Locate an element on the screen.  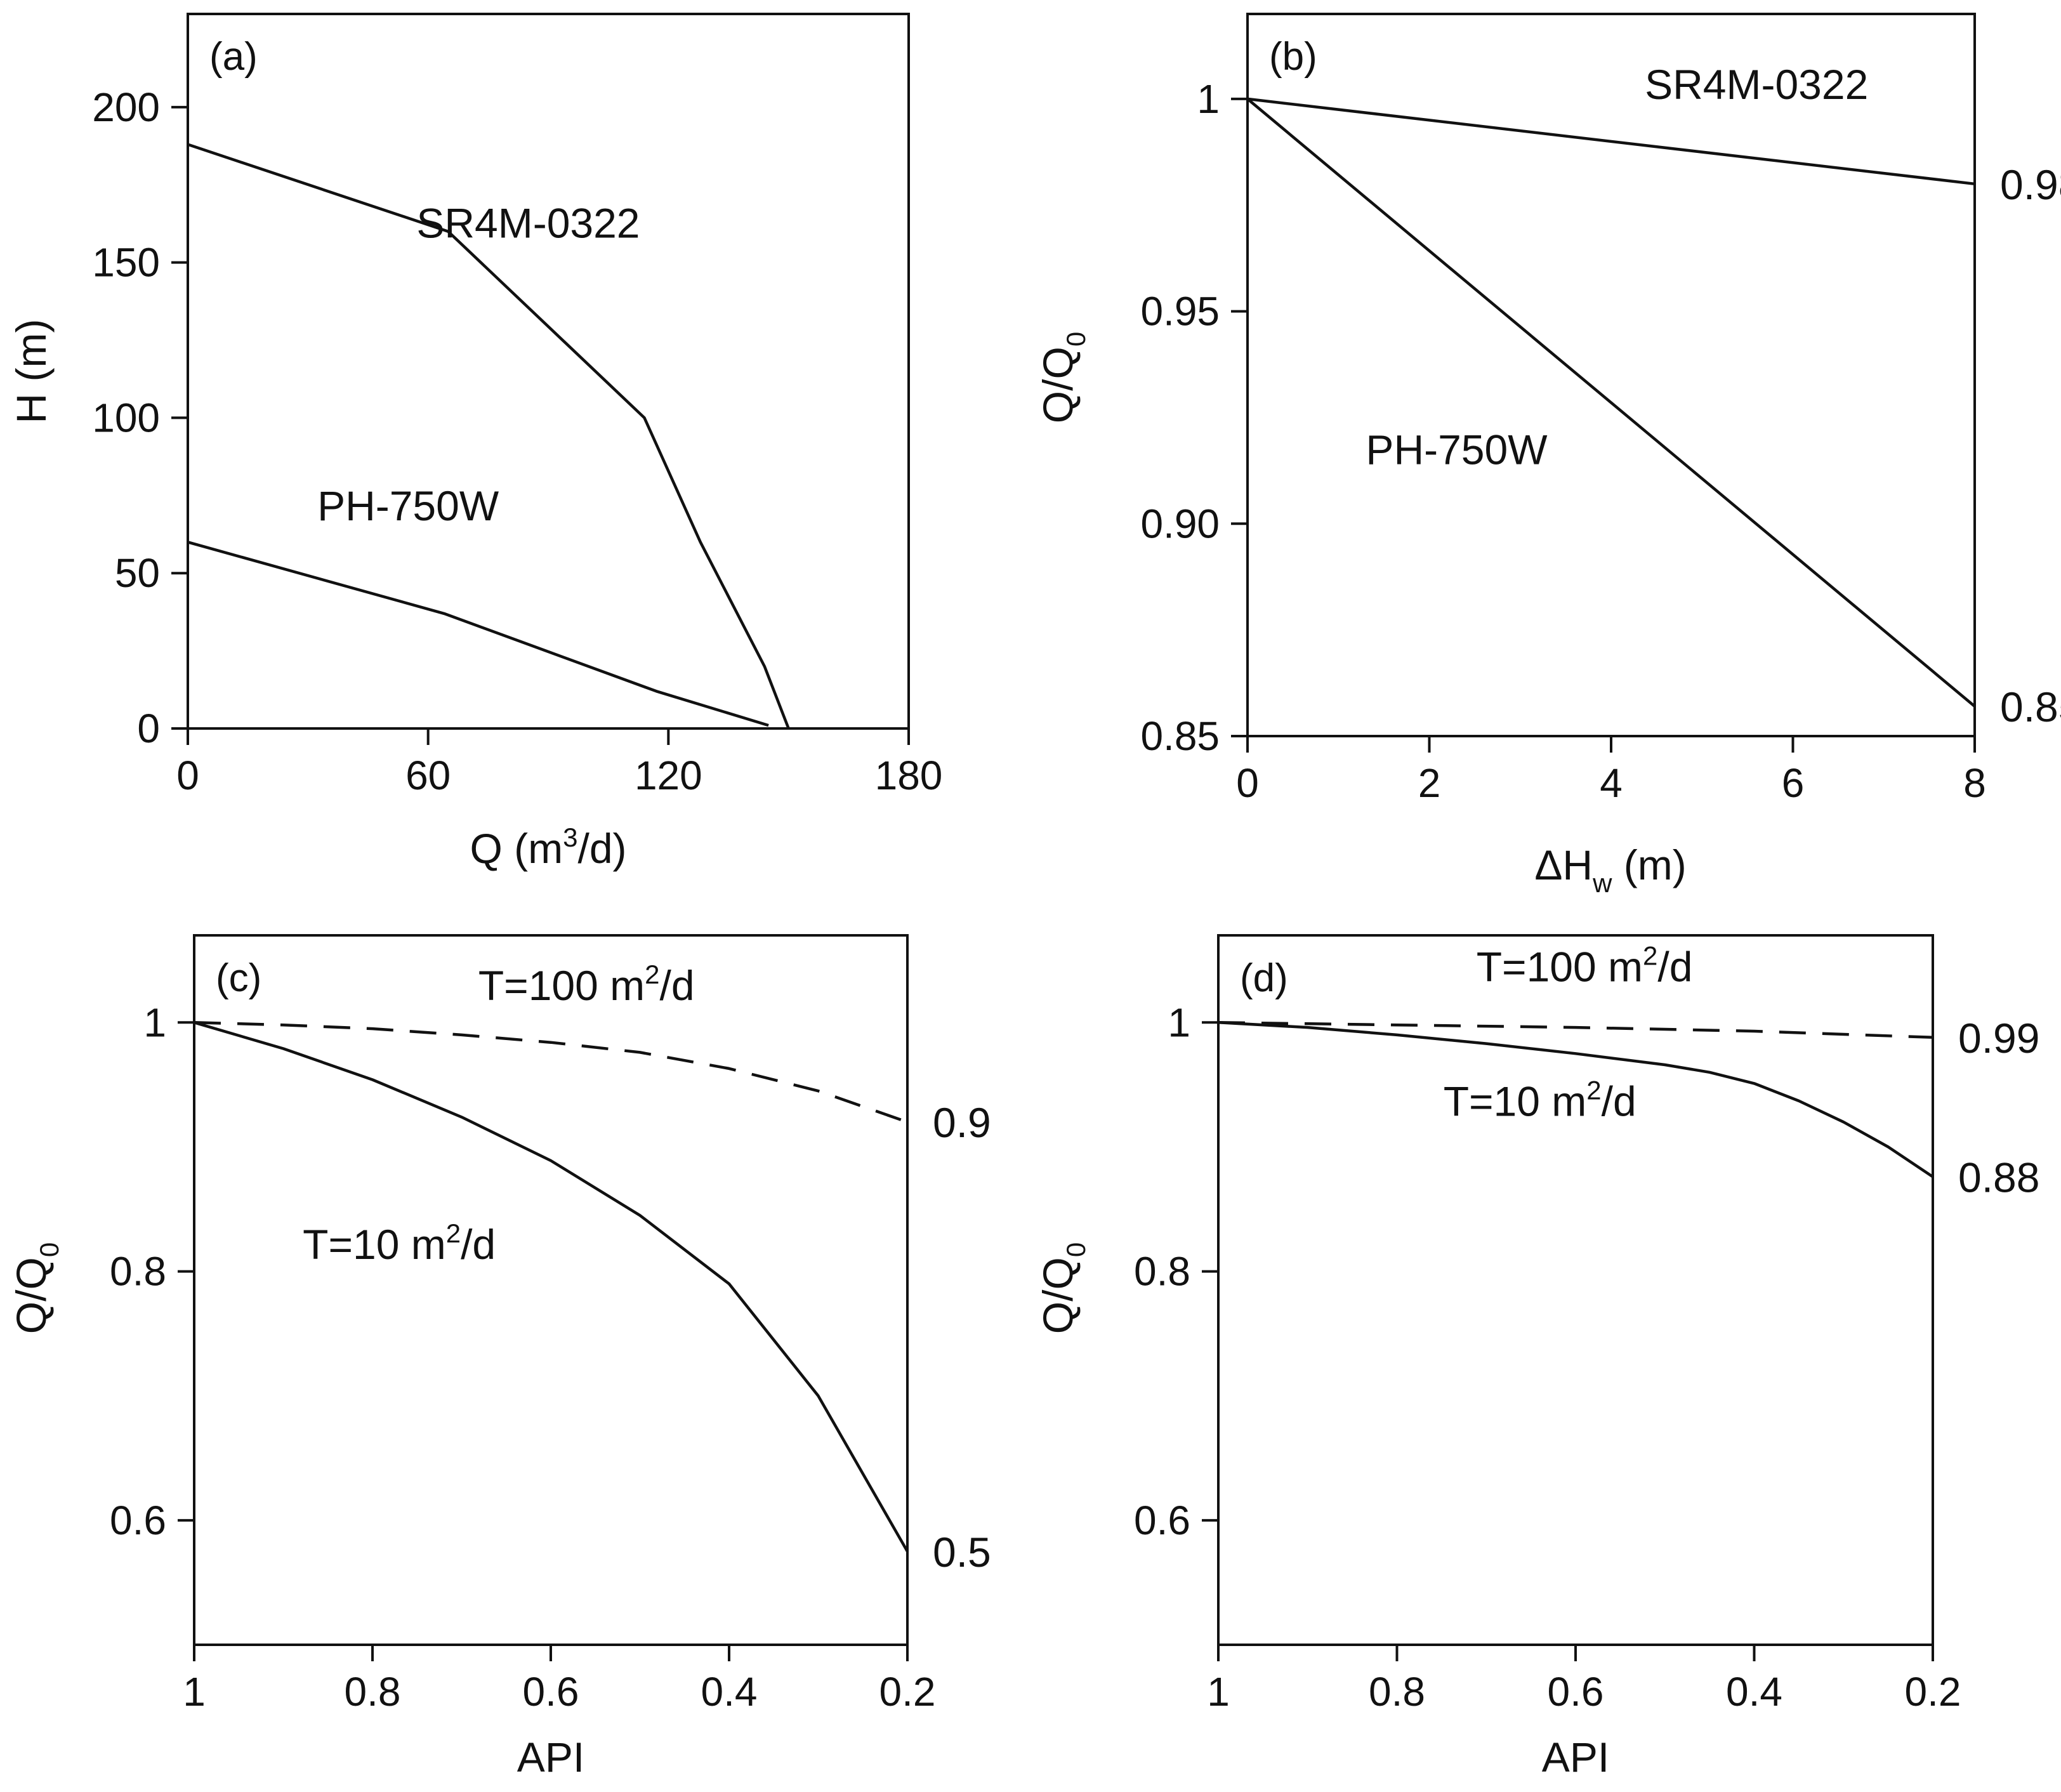
series-end-label: 0.5 is located at coordinates (962, 1552).